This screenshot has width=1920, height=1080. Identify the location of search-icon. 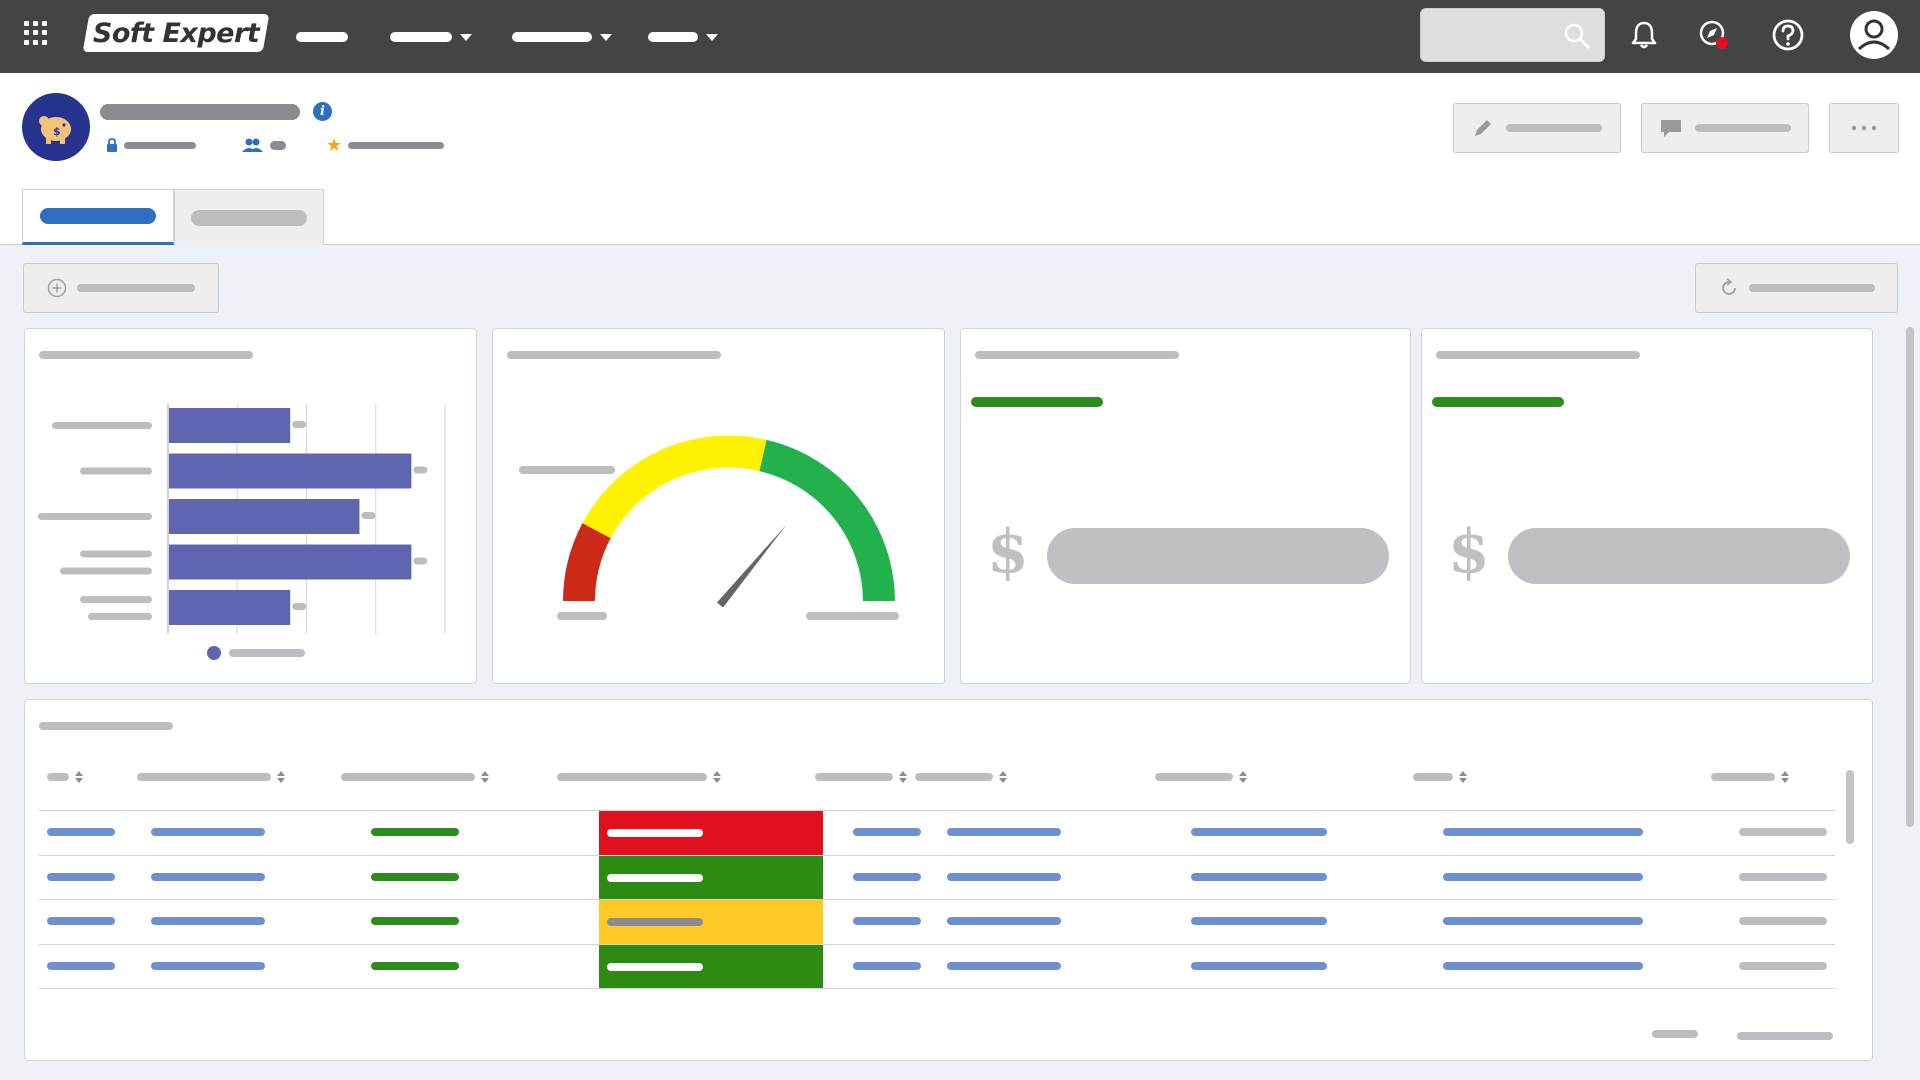
(1577, 36).